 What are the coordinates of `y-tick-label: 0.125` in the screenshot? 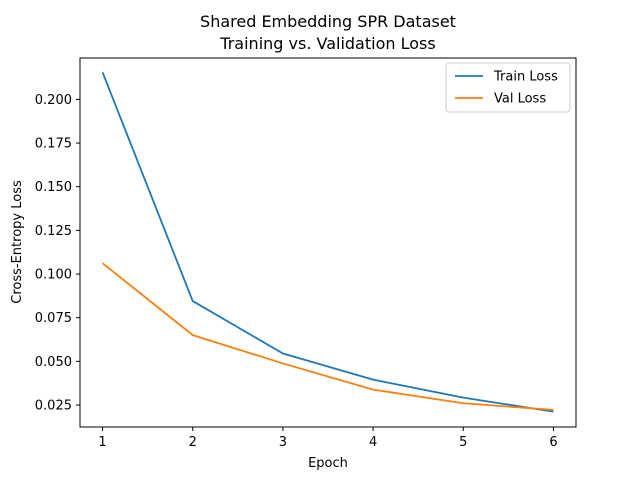 It's located at (53, 231).